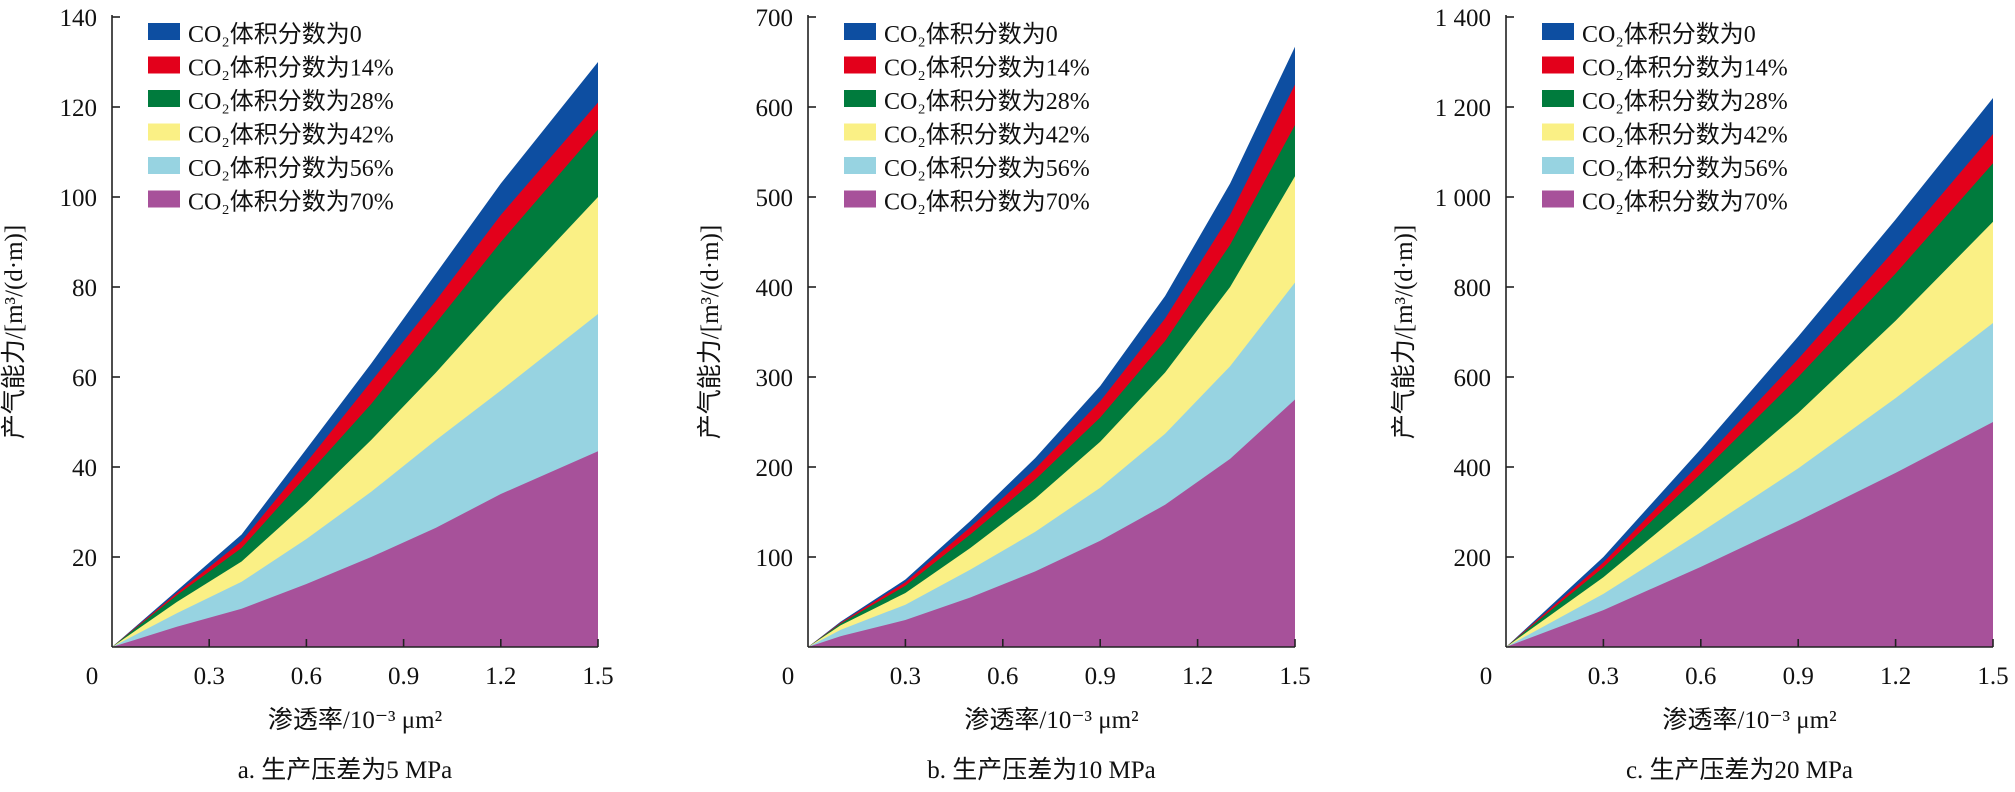  What do you see at coordinates (84, 288) in the screenshot?
I see `y-tick-label: 80` at bounding box center [84, 288].